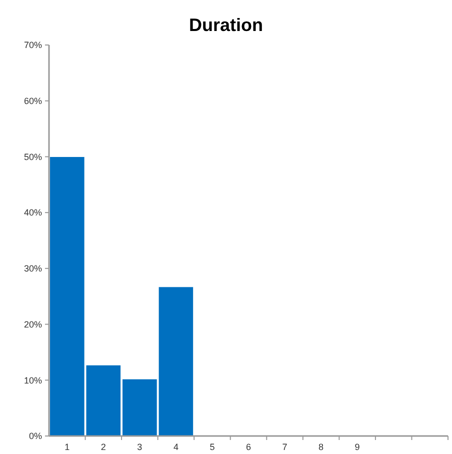 The image size is (452, 454). What do you see at coordinates (33, 101) in the screenshot?
I see `y-tick-label: 60%` at bounding box center [33, 101].